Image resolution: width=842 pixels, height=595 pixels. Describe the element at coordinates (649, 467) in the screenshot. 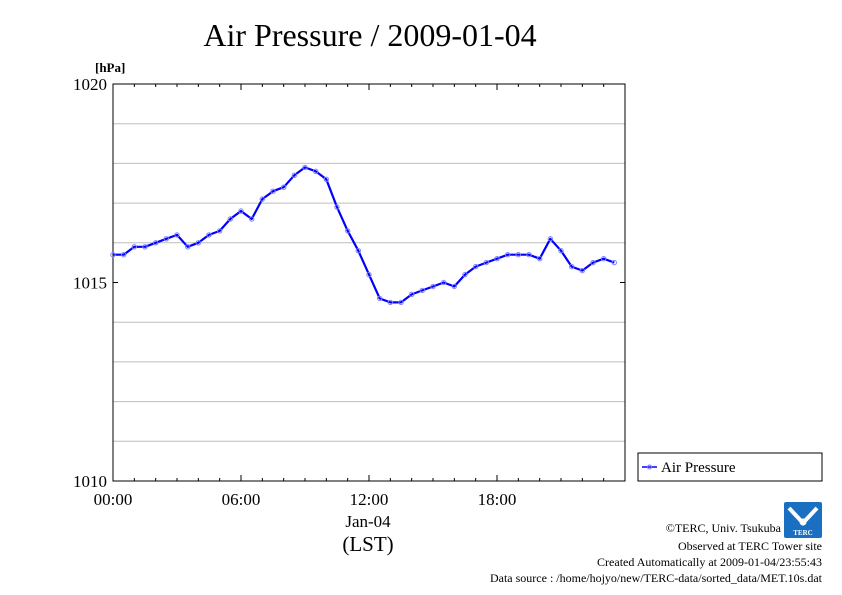

I see `legend-marker` at that location.